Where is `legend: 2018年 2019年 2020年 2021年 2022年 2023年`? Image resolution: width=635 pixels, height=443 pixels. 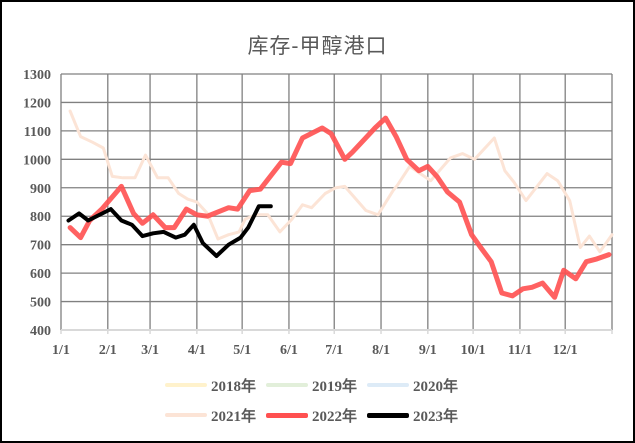 legend: 2018年 2019年 2020年 2021年 2022年 2023年 is located at coordinates (325, 400).